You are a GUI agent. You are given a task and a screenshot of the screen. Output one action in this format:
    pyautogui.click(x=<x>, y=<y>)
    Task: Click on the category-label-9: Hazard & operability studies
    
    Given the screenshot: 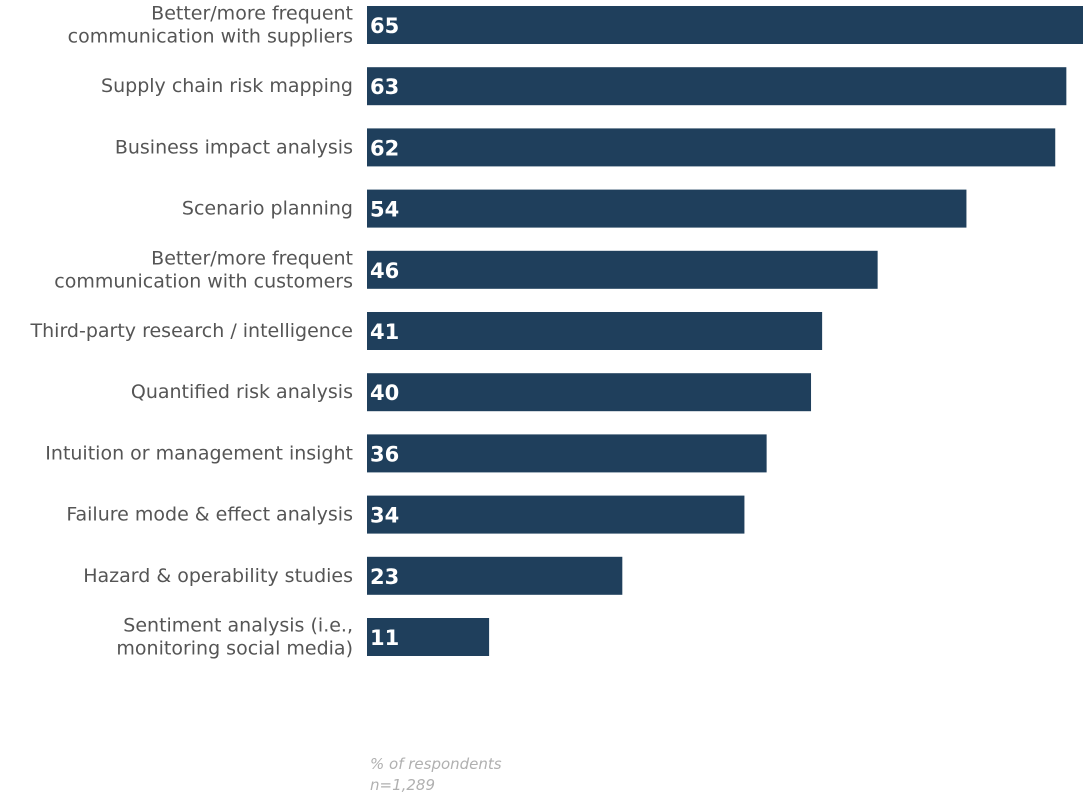 What is the action you would take?
    pyautogui.click(x=218, y=576)
    